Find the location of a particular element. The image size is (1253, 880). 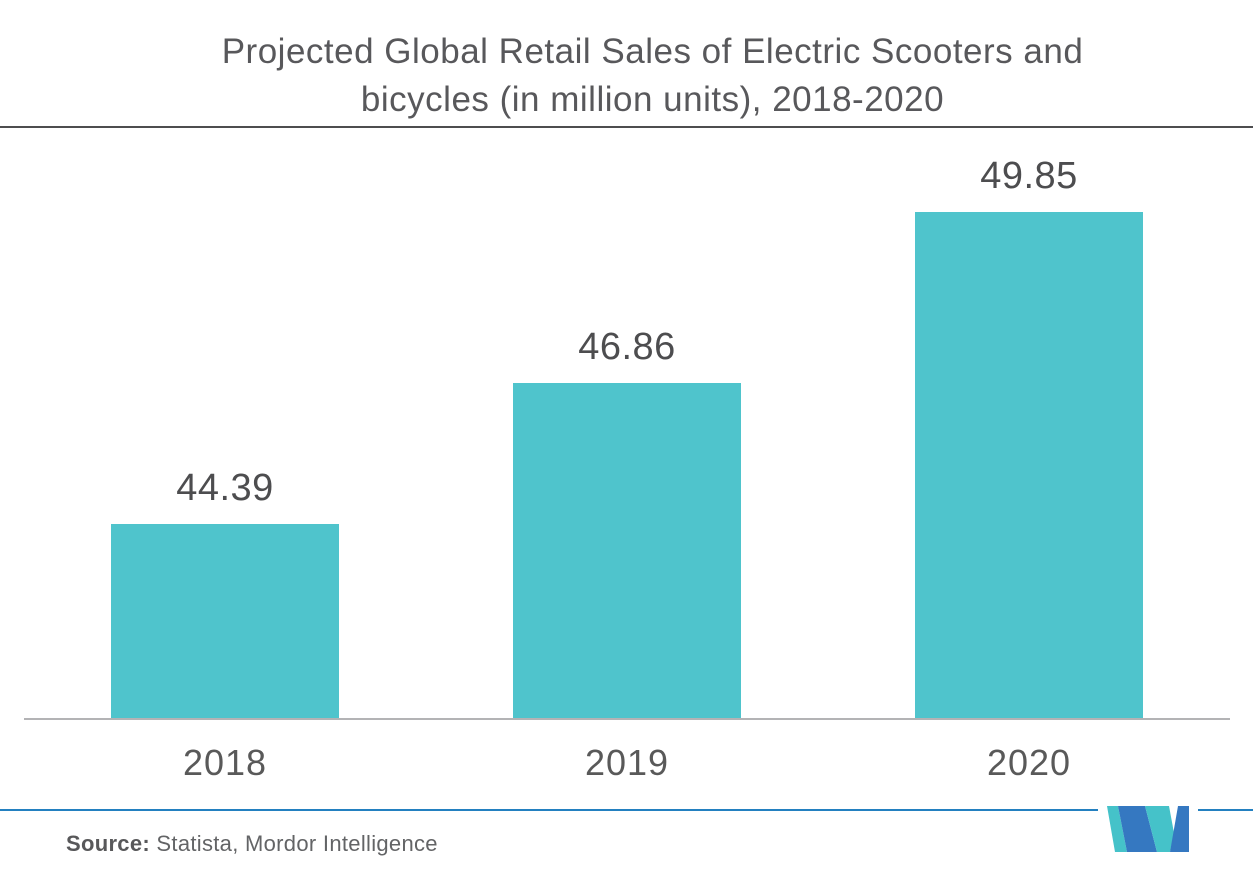

x-axis-labels: 2018 2019 2020 is located at coordinates (627, 763).